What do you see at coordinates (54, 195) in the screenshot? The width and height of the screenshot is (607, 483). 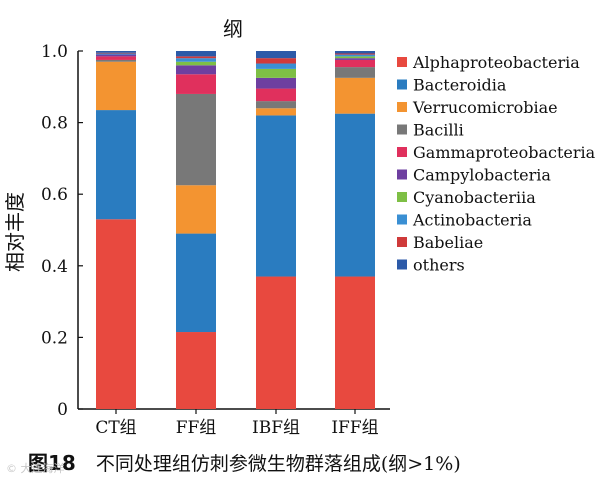 I see `y-tick-label: 0.6` at bounding box center [54, 195].